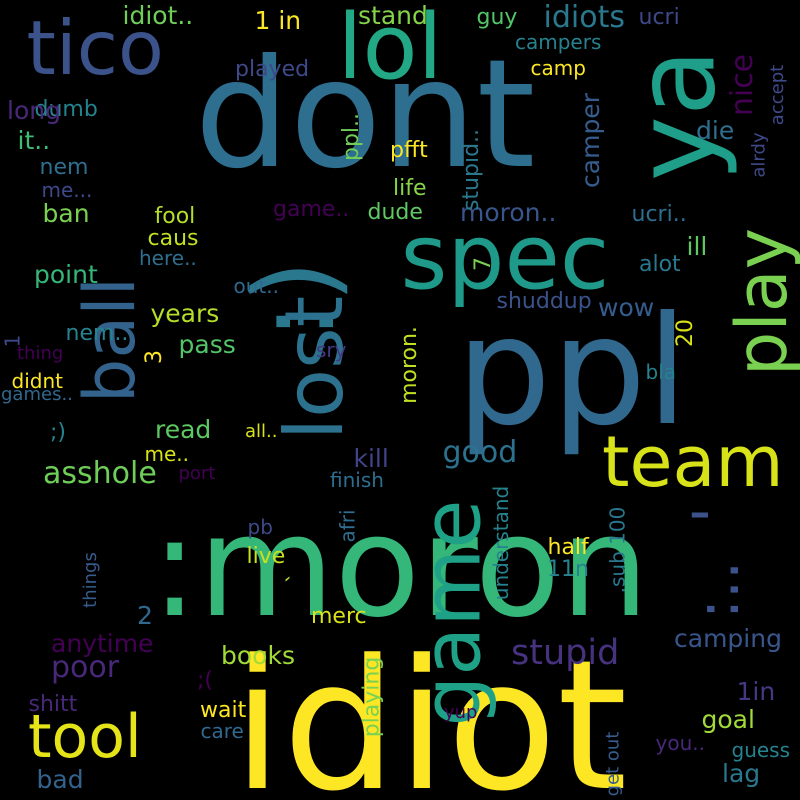 The image size is (800, 800). I want to click on cloud-word: fool, so click(175, 216).